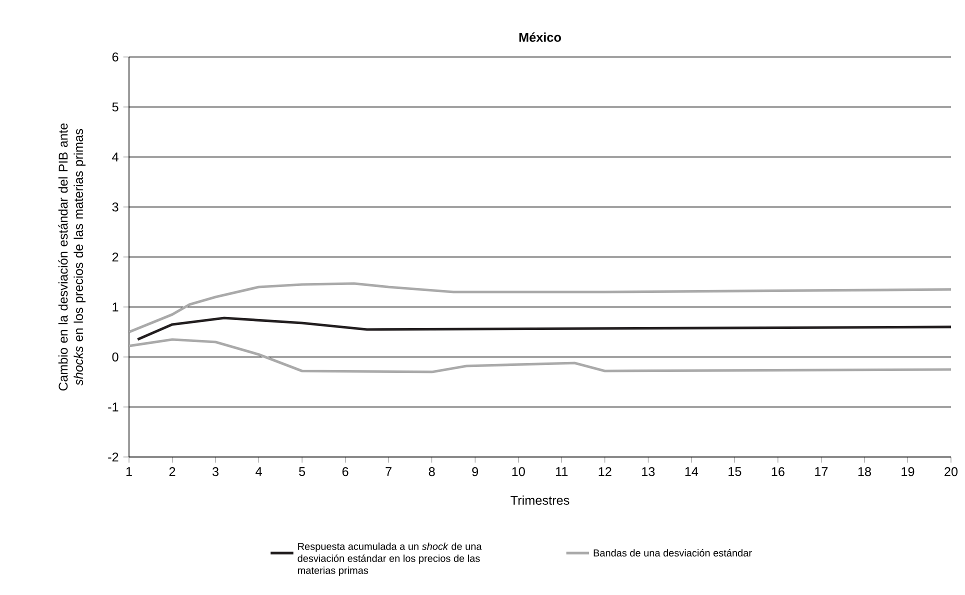  I want to click on y-tick-label: 1, so click(115, 307).